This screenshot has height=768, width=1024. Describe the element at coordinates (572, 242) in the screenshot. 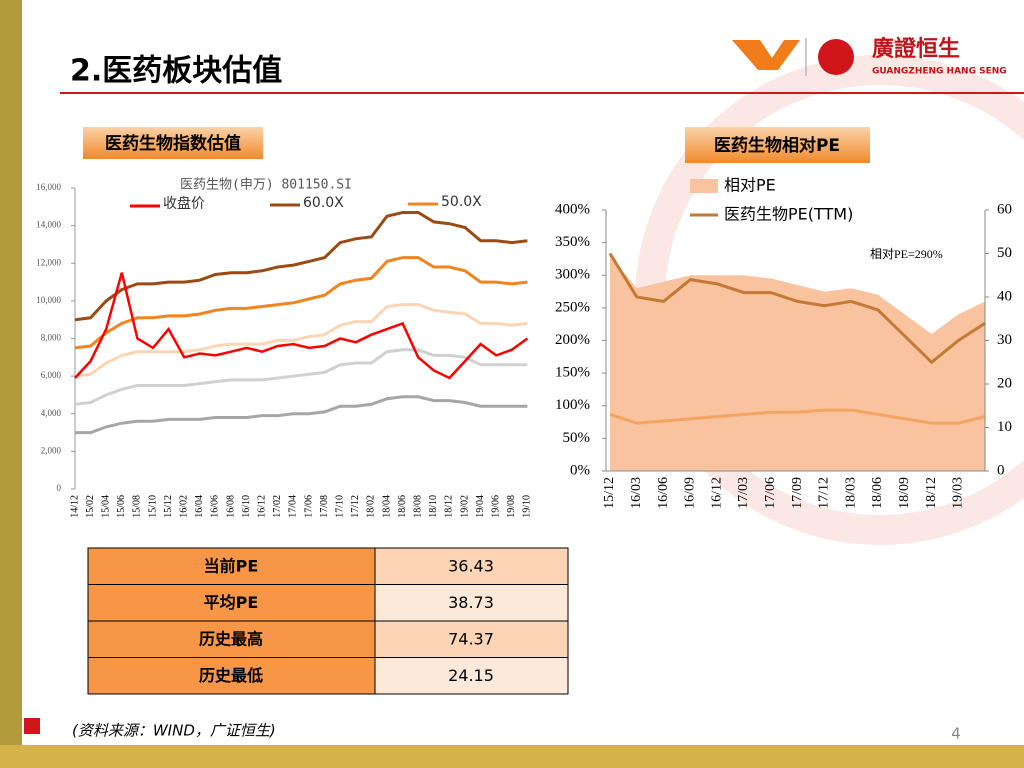

I see `y-tick-label: 350%` at that location.